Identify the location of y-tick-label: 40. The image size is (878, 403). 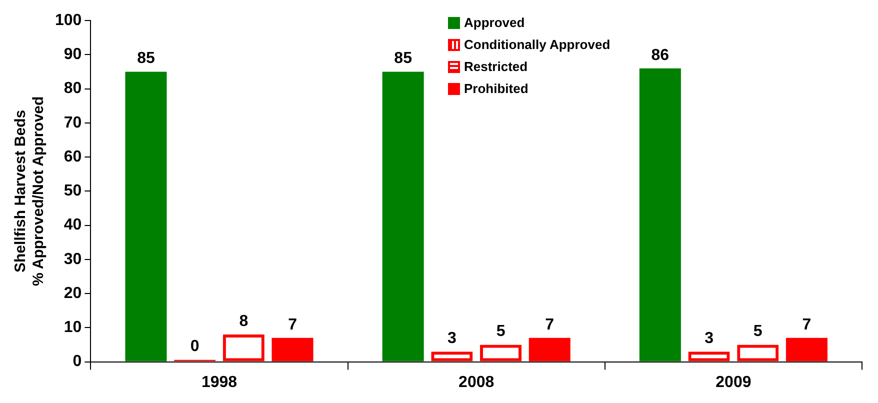
(73, 225).